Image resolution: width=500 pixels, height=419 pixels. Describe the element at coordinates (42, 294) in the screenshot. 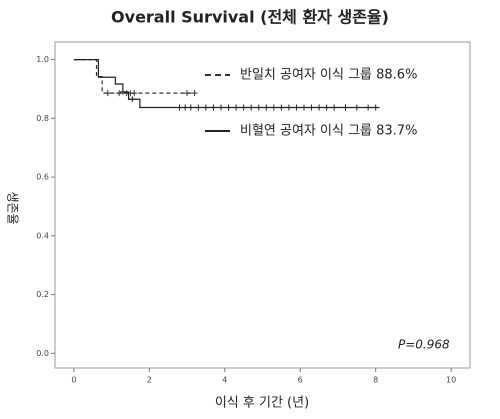

I see `y-tick-label: 0.2` at that location.